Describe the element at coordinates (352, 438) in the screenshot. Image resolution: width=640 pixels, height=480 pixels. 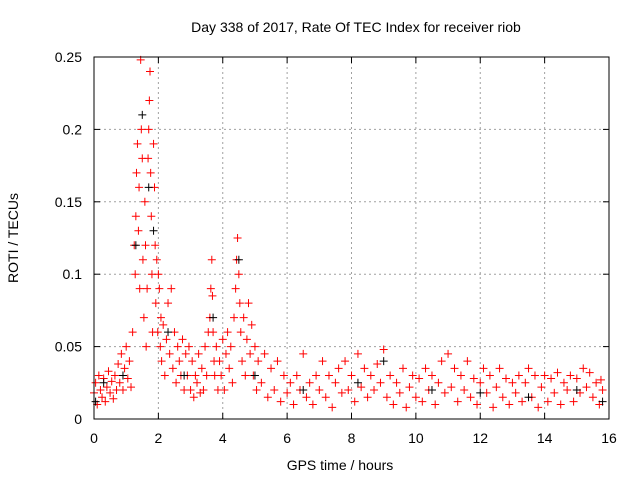
I see `x-tick-label: 8` at that location.